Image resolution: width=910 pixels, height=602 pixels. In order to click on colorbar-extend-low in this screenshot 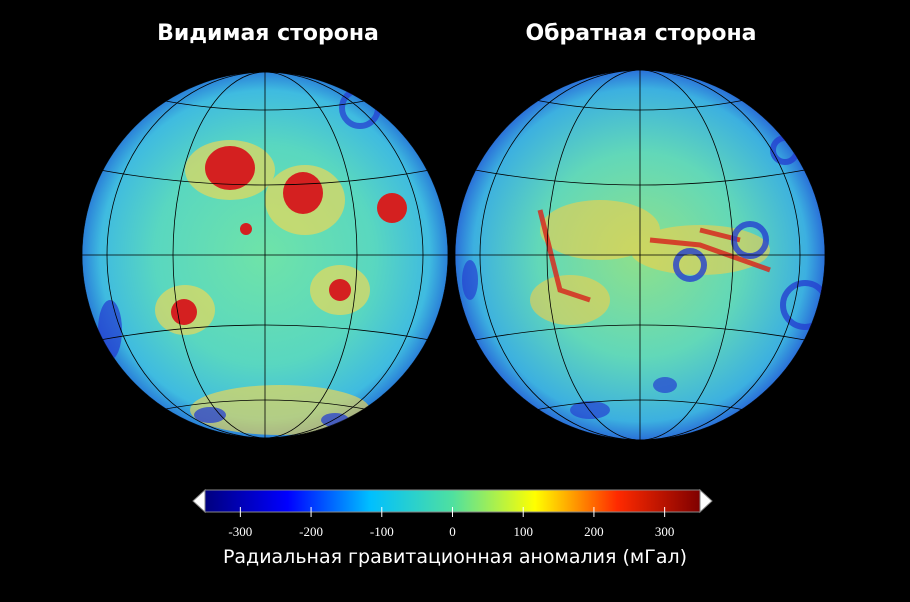, I will do `click(199, 501)`.